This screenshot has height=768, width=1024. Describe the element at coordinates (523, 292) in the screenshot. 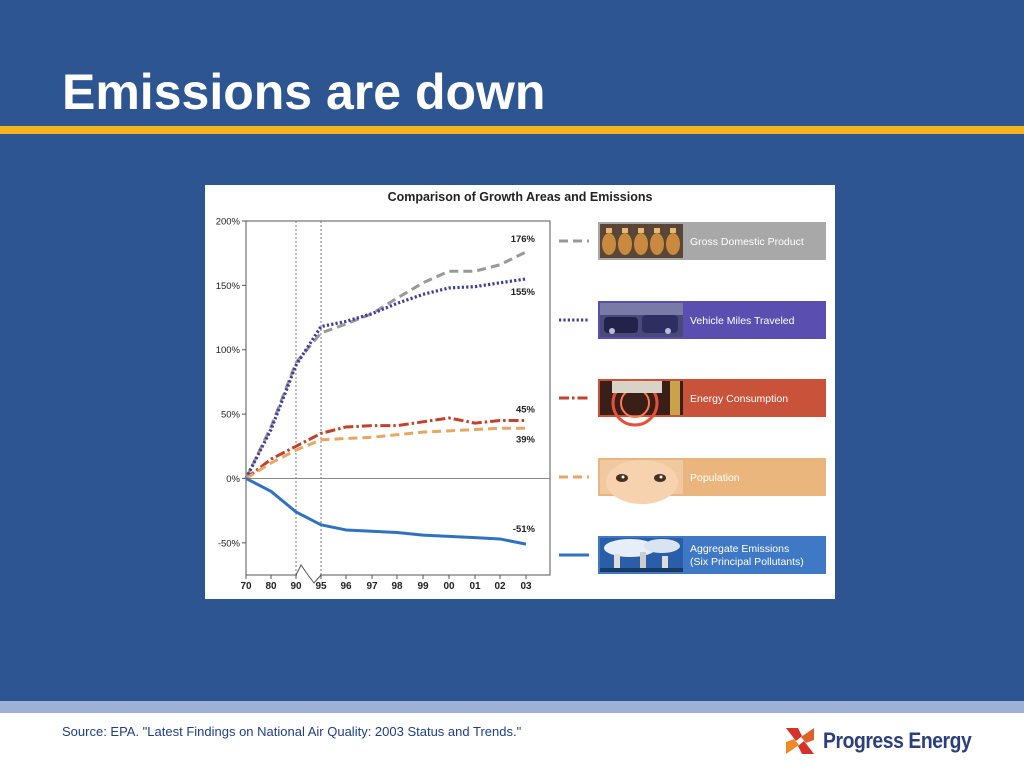

I see `end-value-label: 155%` at that location.